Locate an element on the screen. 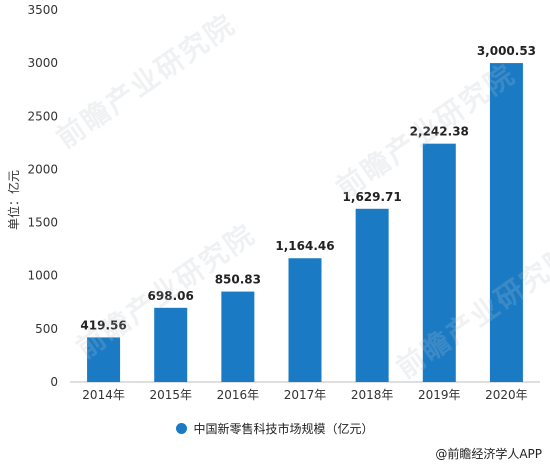 The height and width of the screenshot is (464, 550). data-label: 698.06 is located at coordinates (171, 296).